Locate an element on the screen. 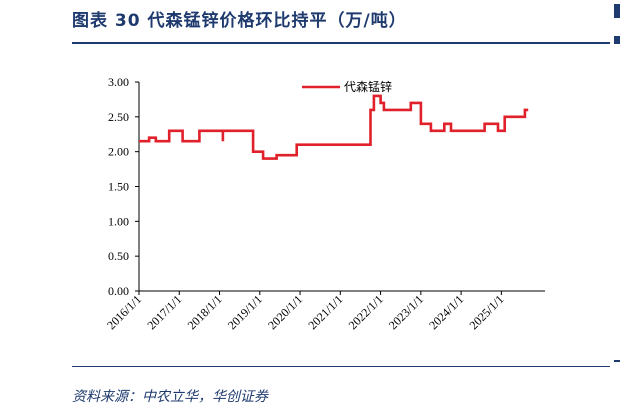  legend: 代森锰锌 is located at coordinates (347, 86).